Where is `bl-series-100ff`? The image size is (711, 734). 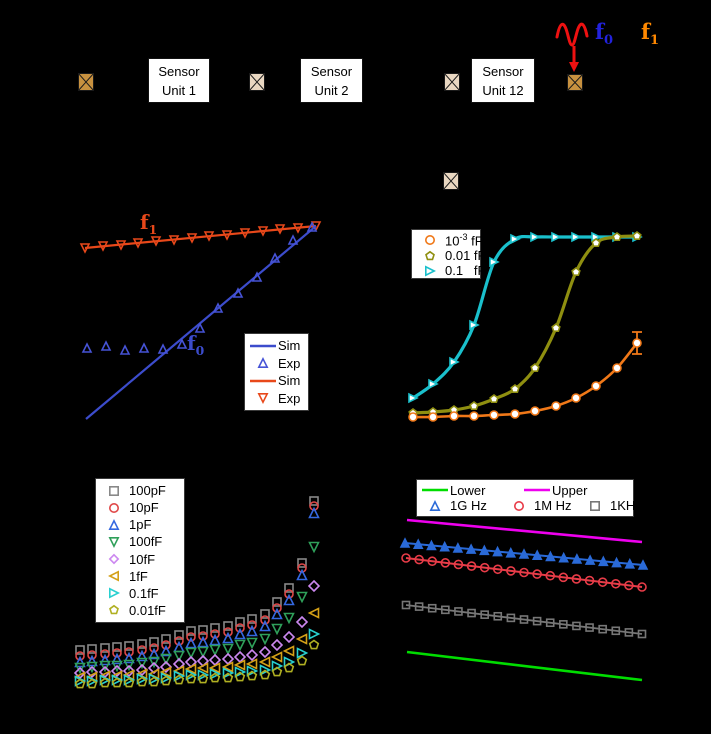
bl-series-100ff is located at coordinates (197, 608).